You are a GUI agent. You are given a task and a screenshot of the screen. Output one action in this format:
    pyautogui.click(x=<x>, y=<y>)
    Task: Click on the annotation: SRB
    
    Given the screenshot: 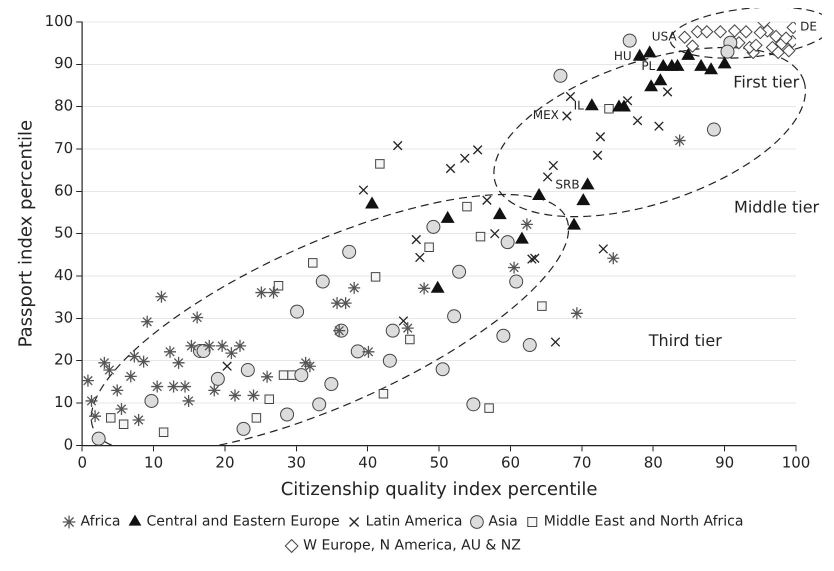 What is the action you would take?
    pyautogui.click(x=567, y=185)
    